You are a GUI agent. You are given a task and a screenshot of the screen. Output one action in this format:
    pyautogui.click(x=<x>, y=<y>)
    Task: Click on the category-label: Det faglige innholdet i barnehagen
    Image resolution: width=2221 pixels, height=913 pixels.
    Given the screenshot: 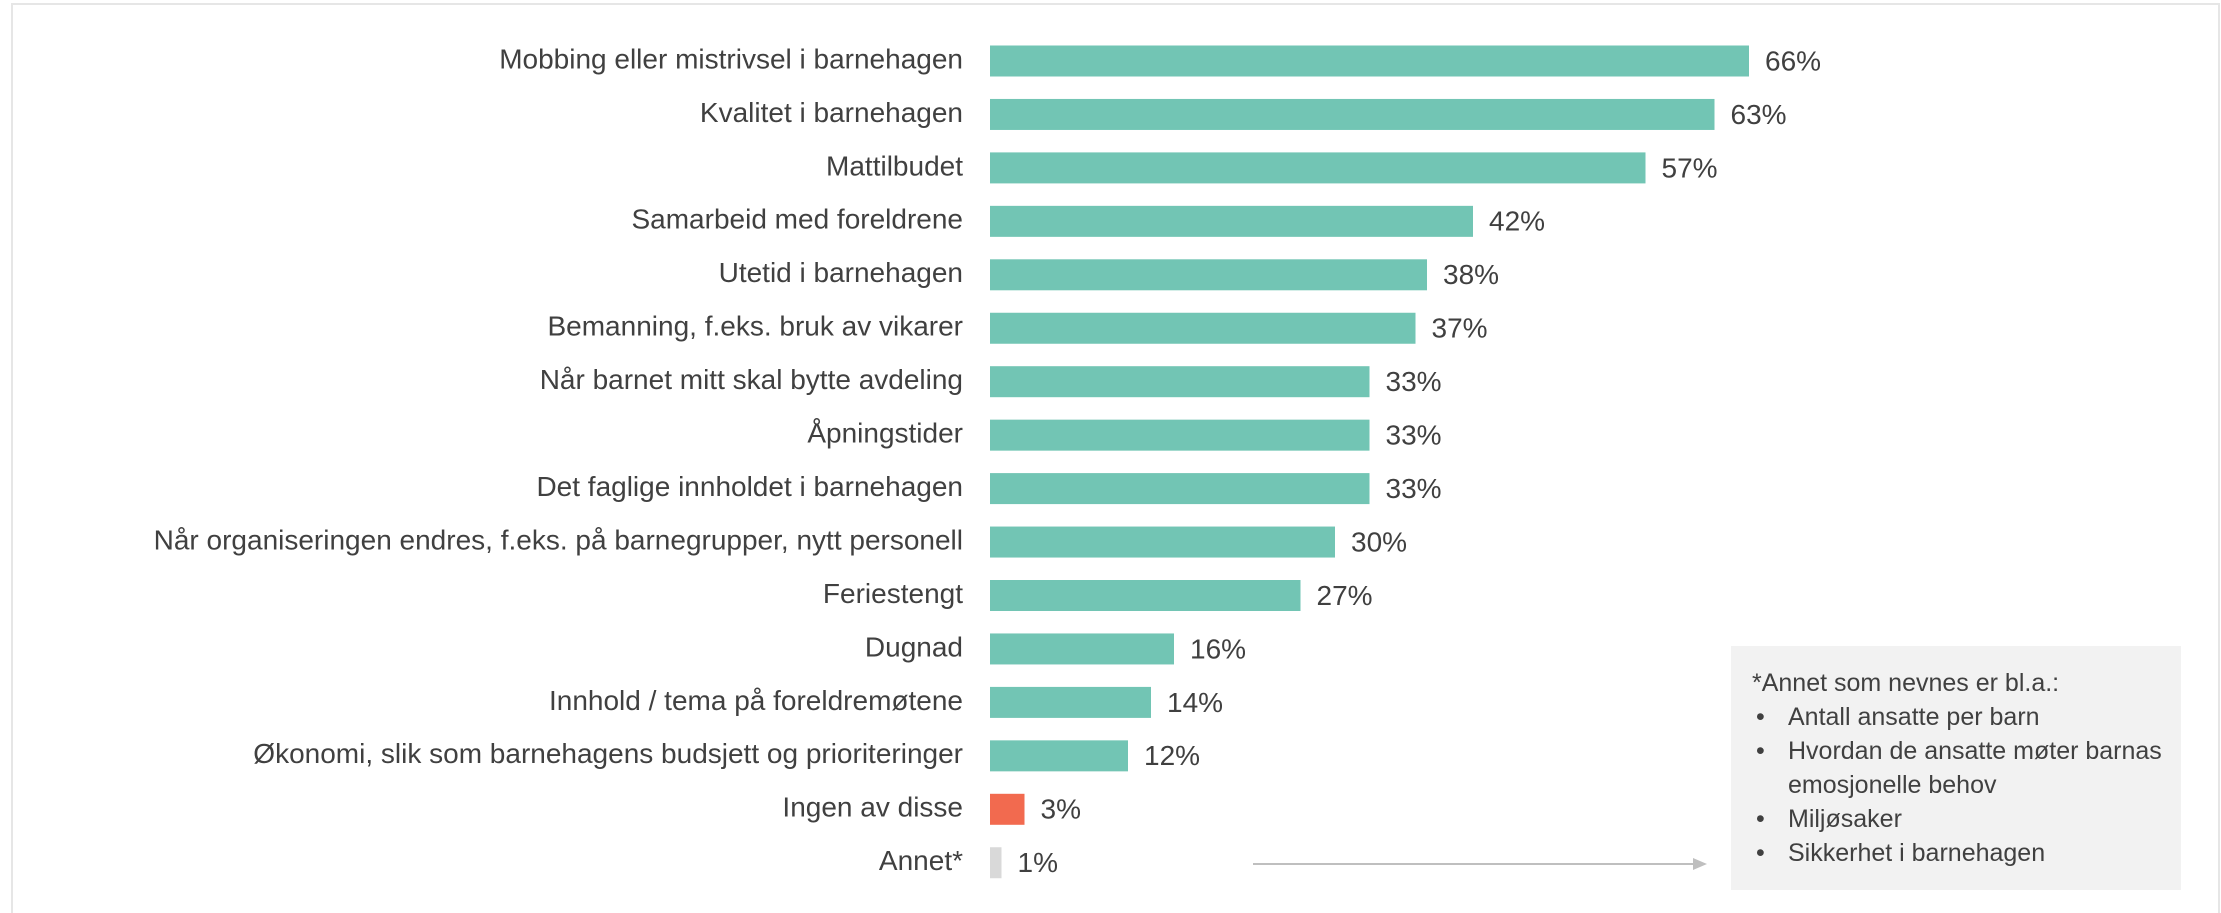 What is the action you would take?
    pyautogui.click(x=749, y=486)
    